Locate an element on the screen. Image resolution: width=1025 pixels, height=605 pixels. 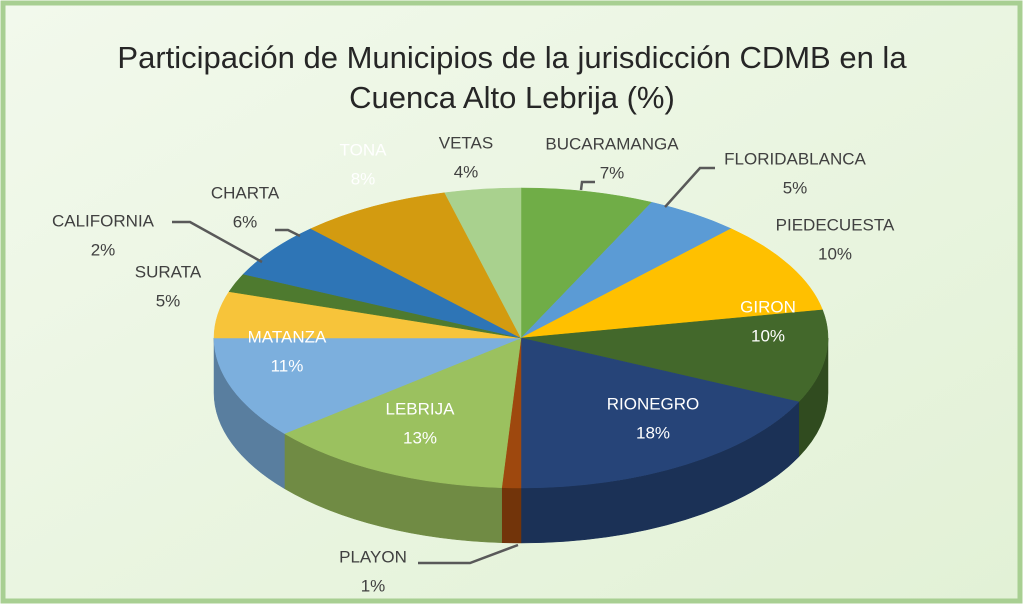
slice-value-label: 7% is located at coordinates (612, 172).